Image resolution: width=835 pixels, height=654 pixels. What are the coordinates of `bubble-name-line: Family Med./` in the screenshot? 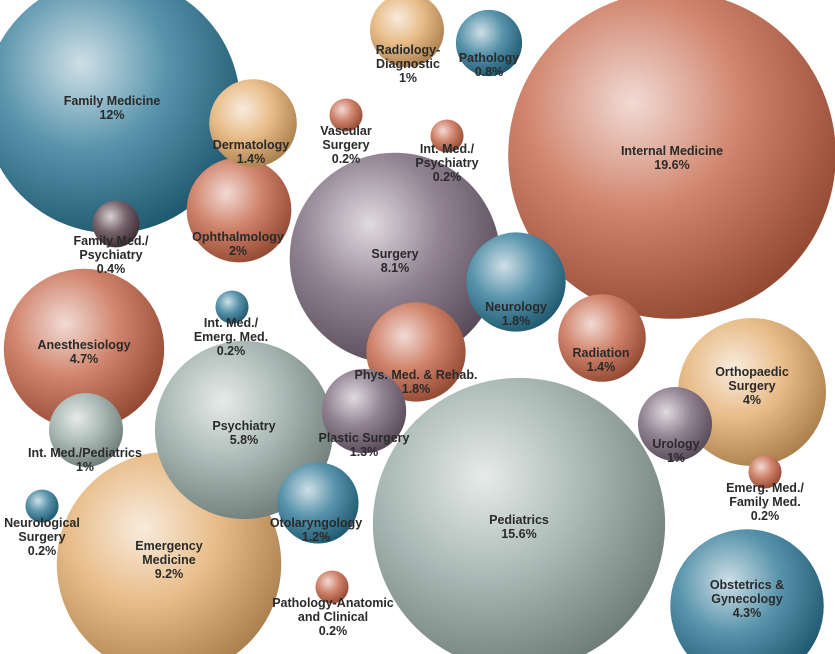 It's located at (111, 241).